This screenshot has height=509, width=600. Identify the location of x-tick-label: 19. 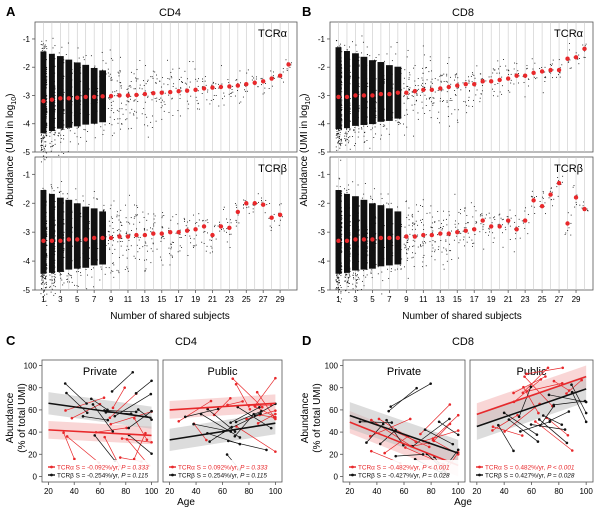
(195, 299).